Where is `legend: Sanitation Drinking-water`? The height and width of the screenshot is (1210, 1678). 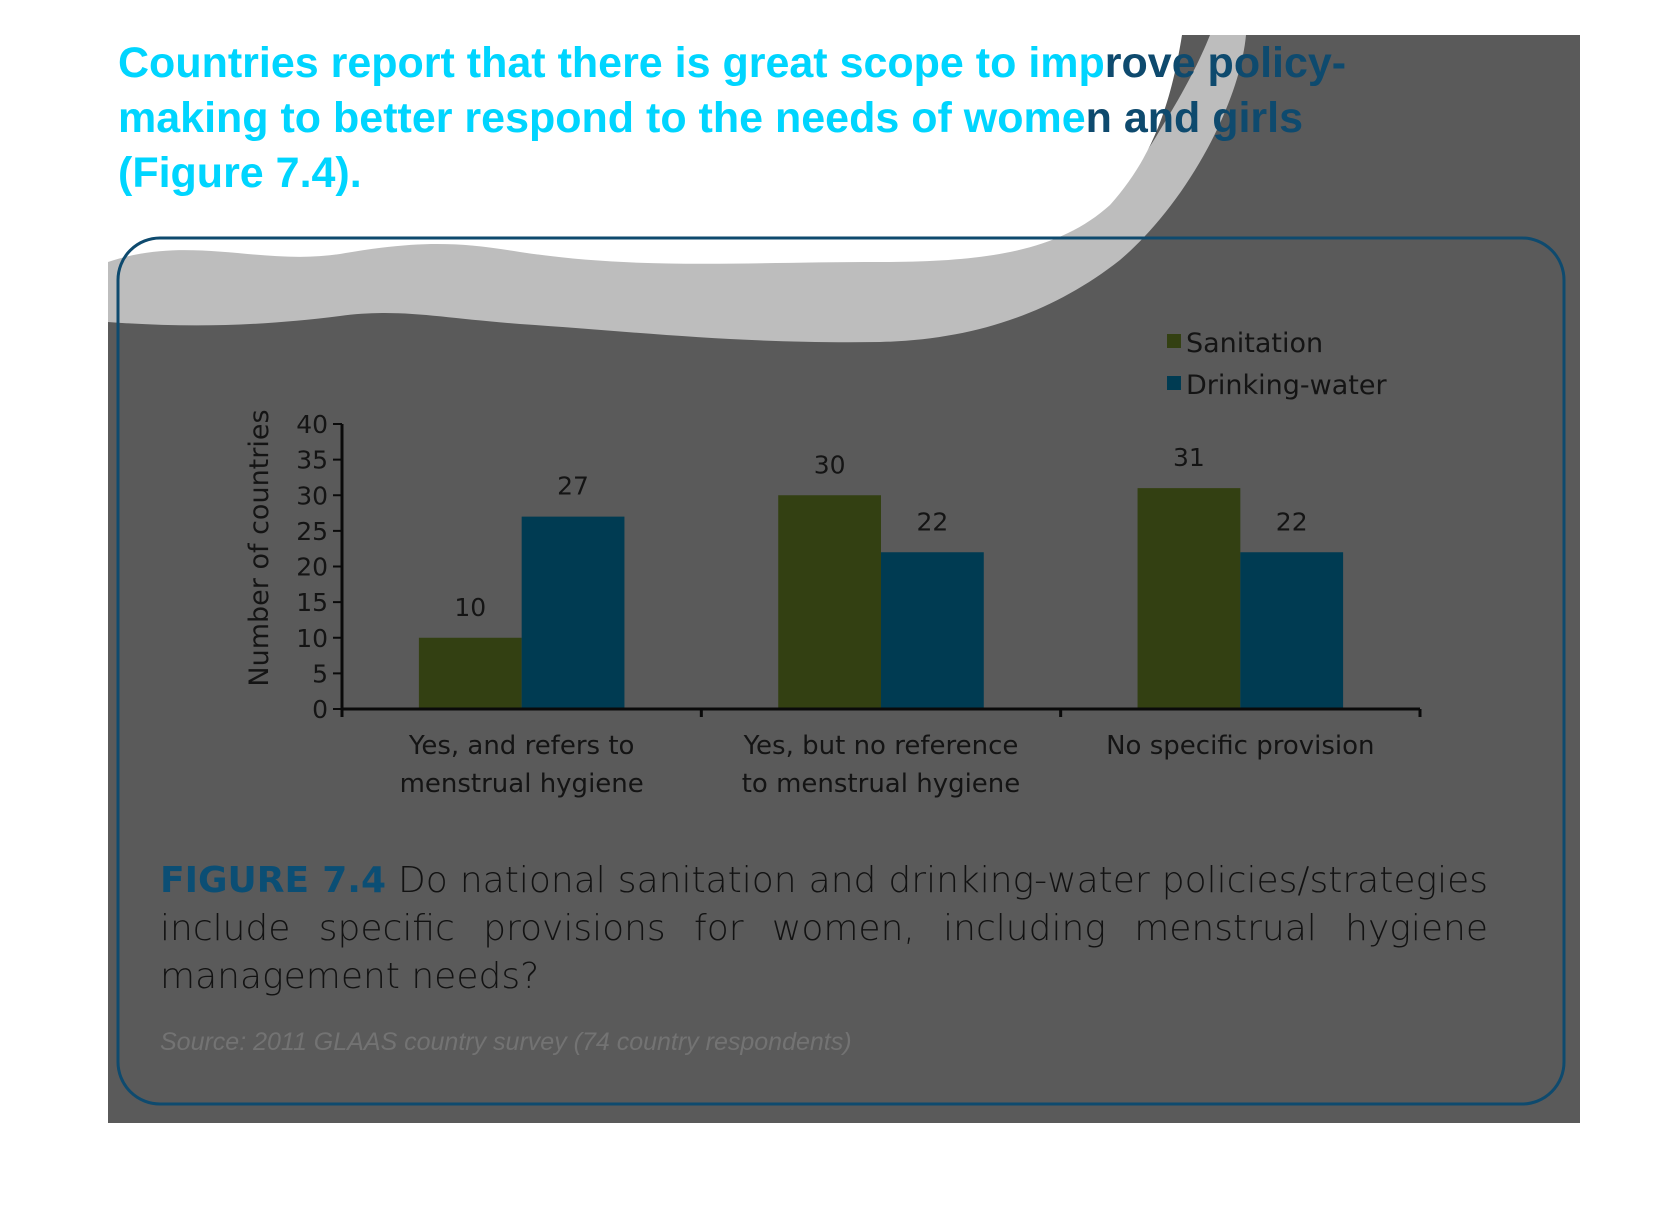 legend: Sanitation Drinking-water is located at coordinates (1277, 364).